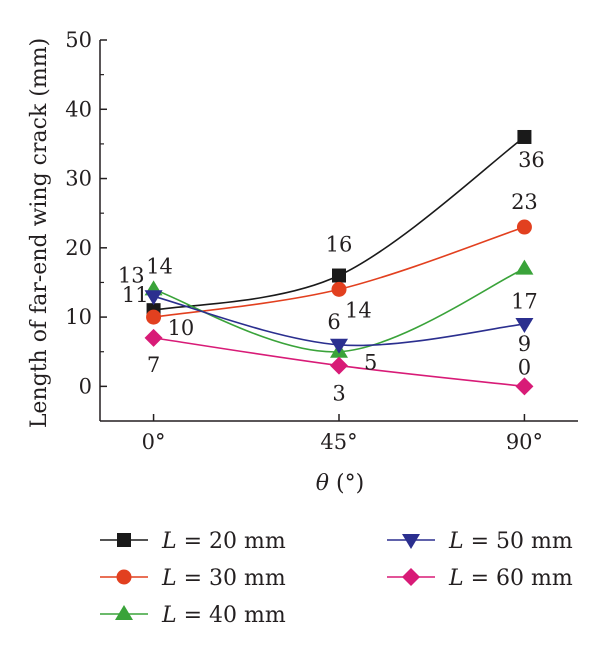 The width and height of the screenshot is (600, 645). I want to click on data-label: 23, so click(524, 202).